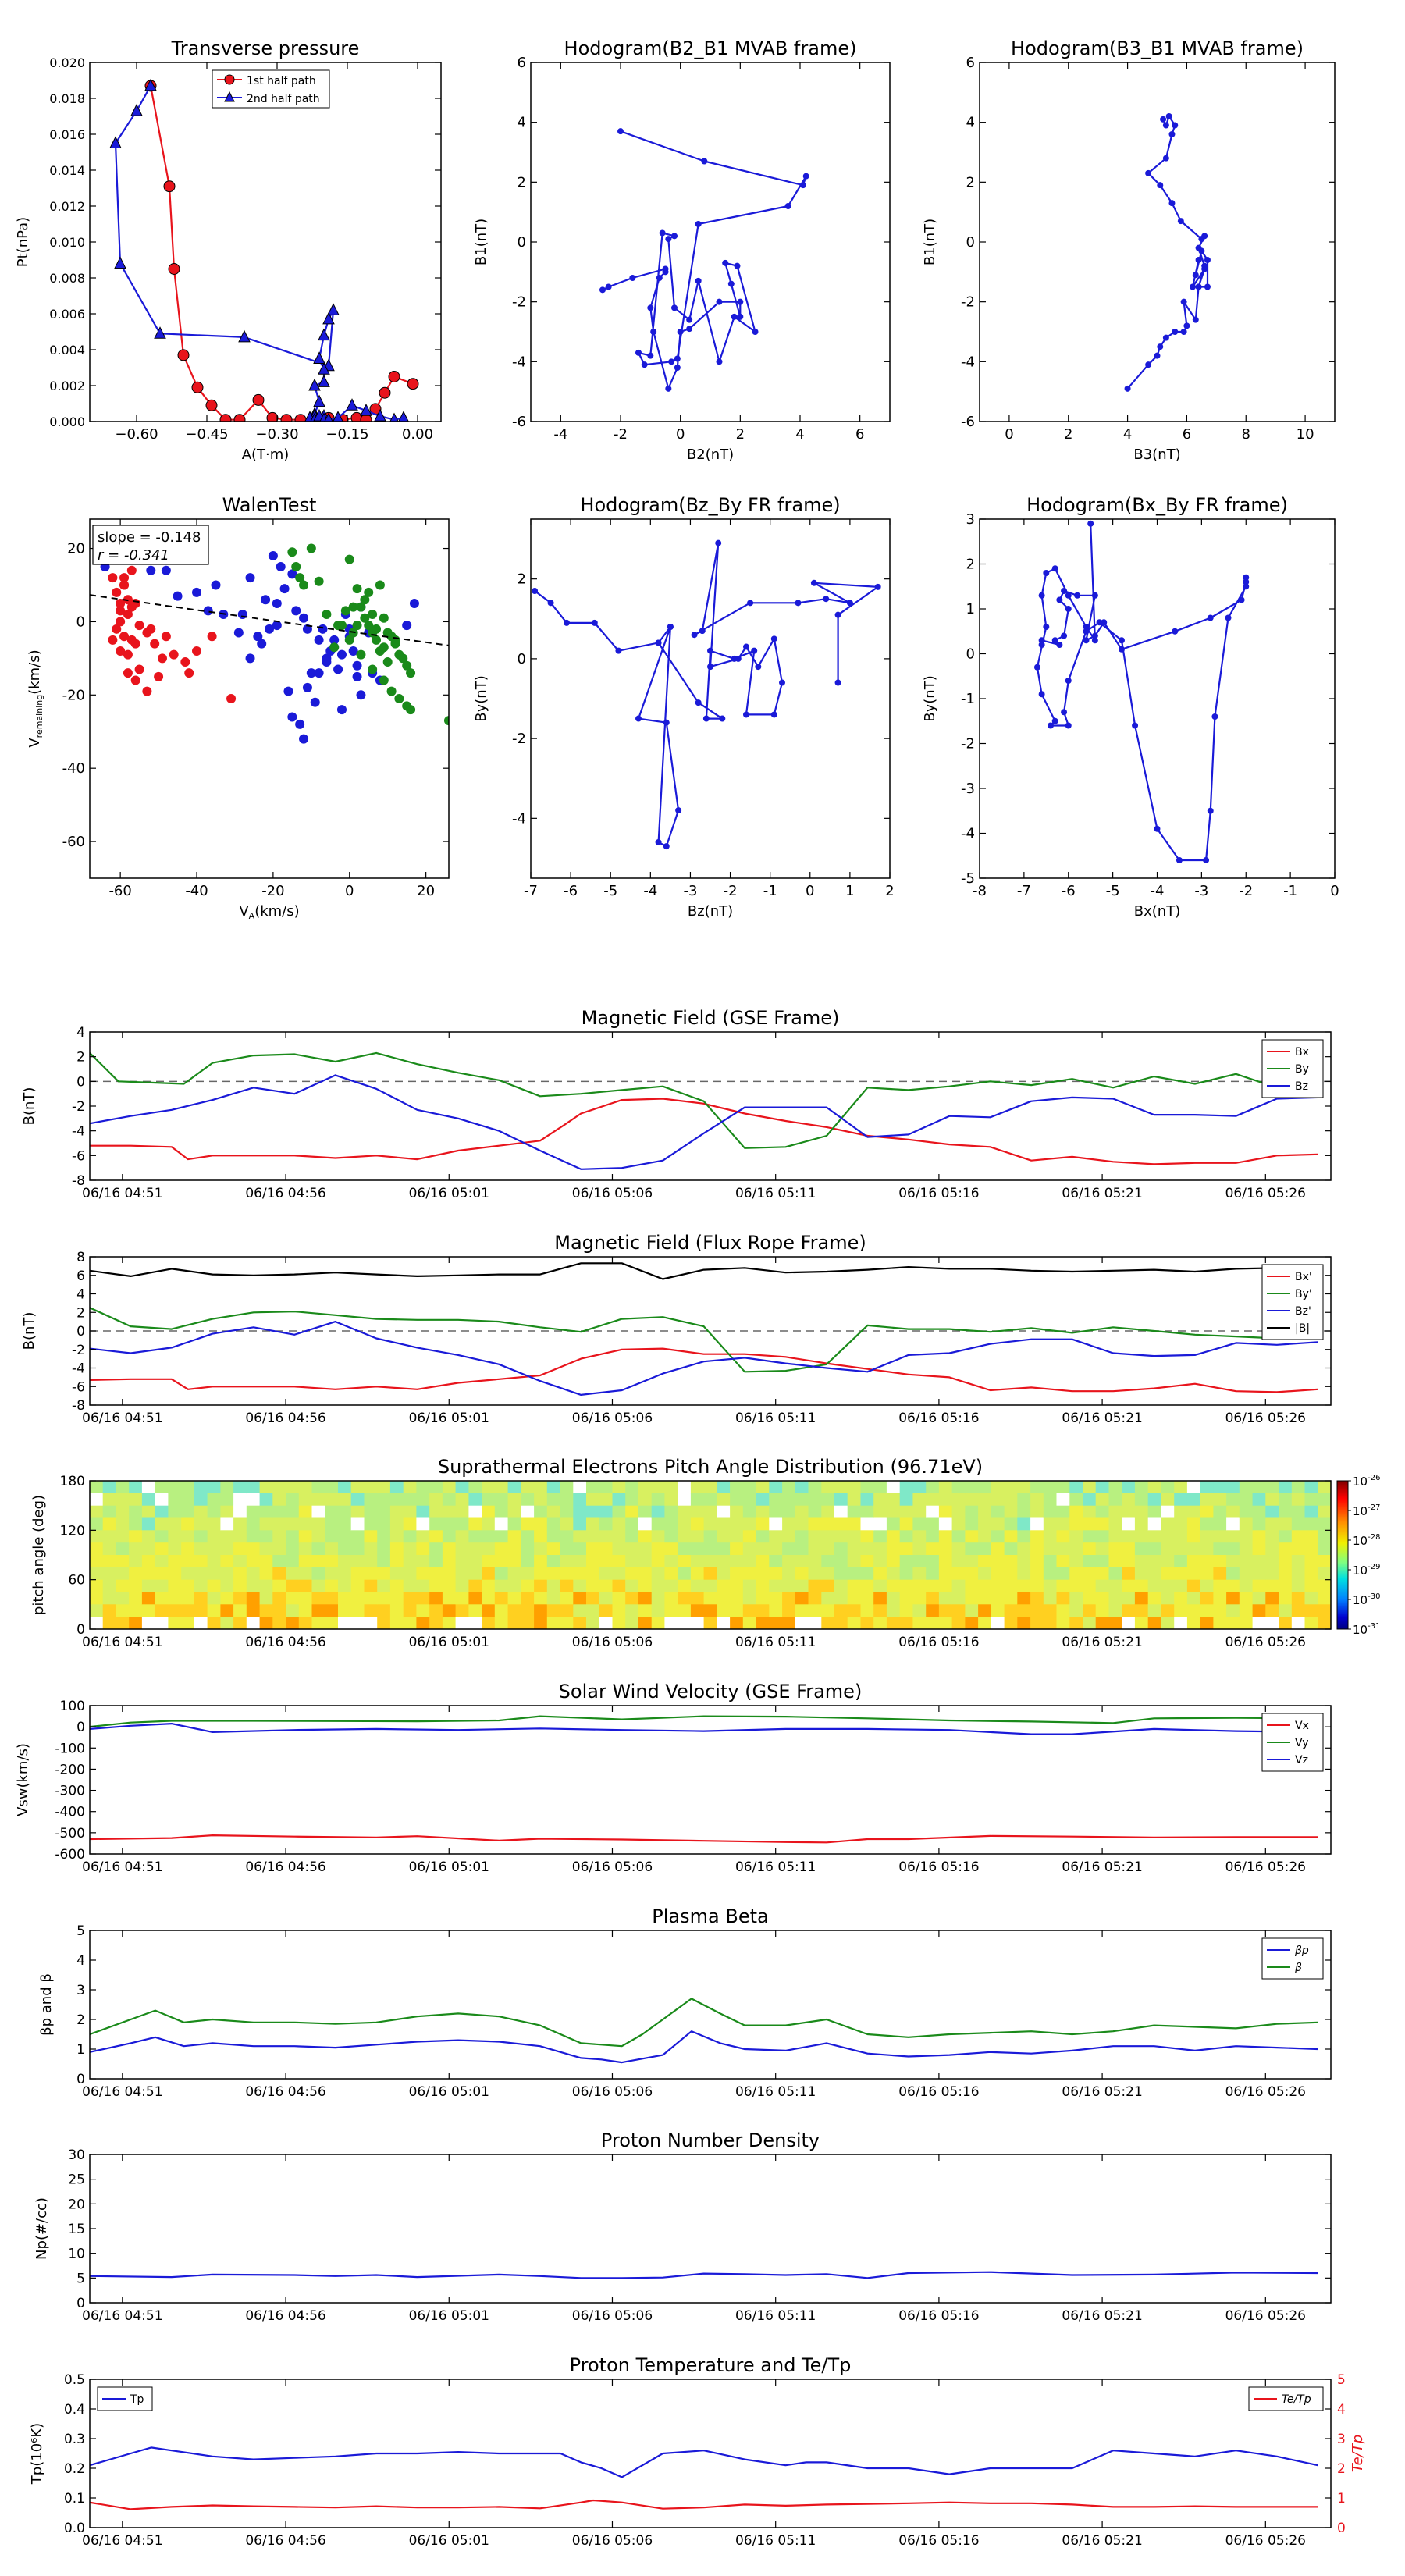 This screenshot has width=1405, height=2576. I want to click on density-xtick-label: 06/16 05:06, so click(612, 2316).